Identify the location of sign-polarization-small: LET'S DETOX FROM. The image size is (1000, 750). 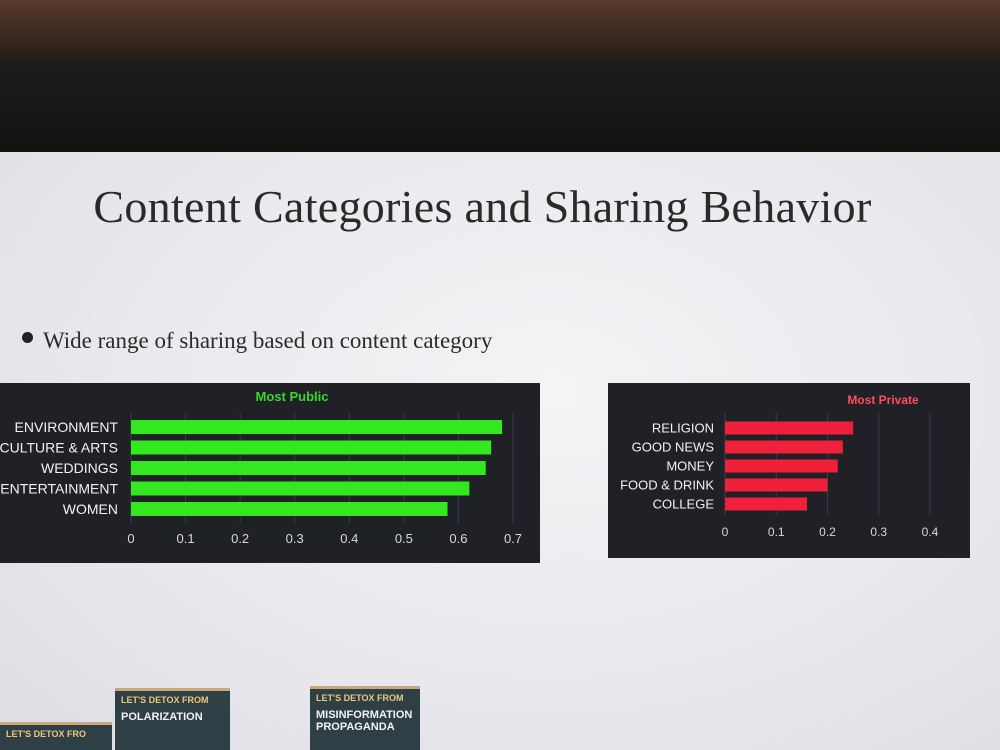
(165, 700).